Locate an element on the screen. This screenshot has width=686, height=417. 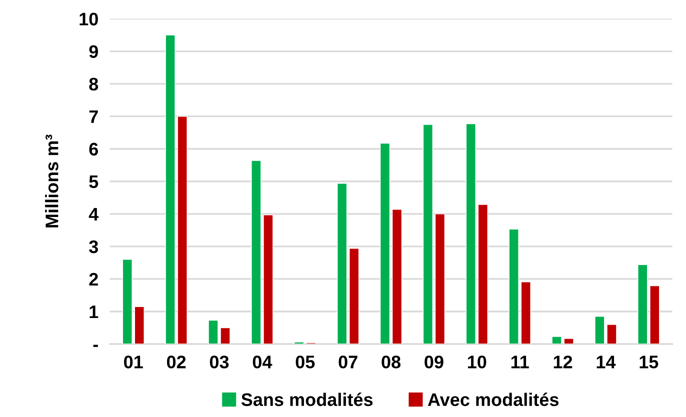
x-tick-label: 03 is located at coordinates (219, 362).